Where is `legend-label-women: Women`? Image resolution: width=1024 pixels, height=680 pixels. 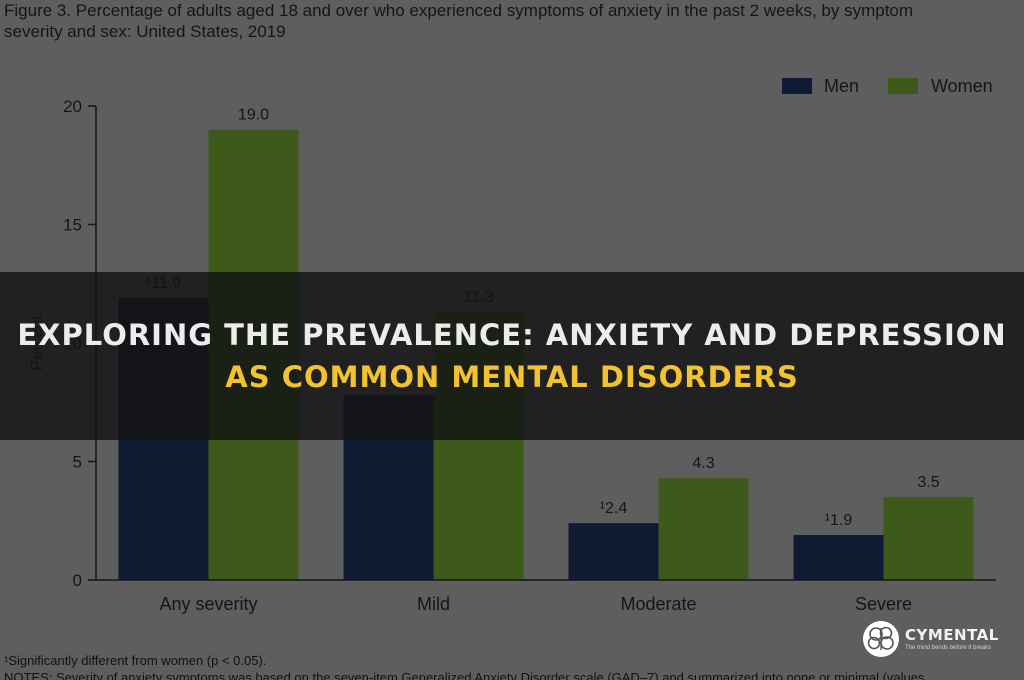
legend-label-women: Women is located at coordinates (962, 86).